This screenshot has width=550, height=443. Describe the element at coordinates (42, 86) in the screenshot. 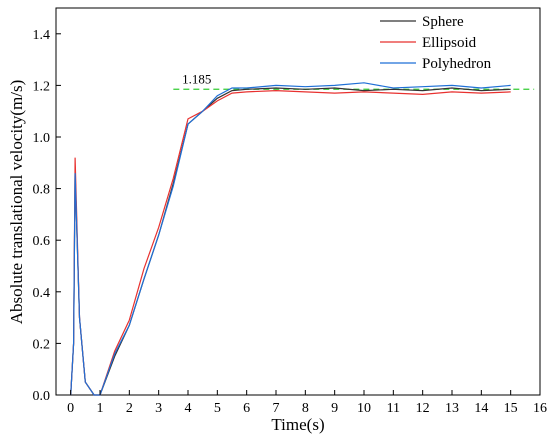

I see `y-tick-label: 1.2` at that location.